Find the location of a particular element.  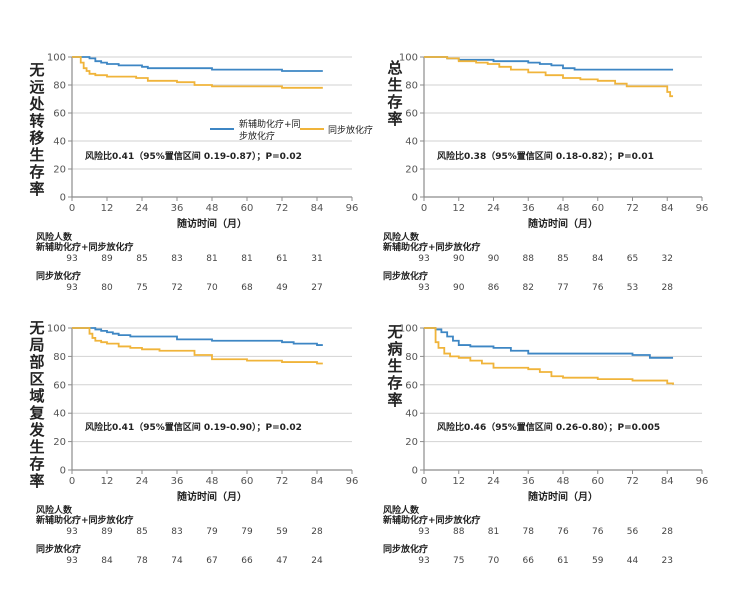

title-char: 复 is located at coordinates (37, 413).